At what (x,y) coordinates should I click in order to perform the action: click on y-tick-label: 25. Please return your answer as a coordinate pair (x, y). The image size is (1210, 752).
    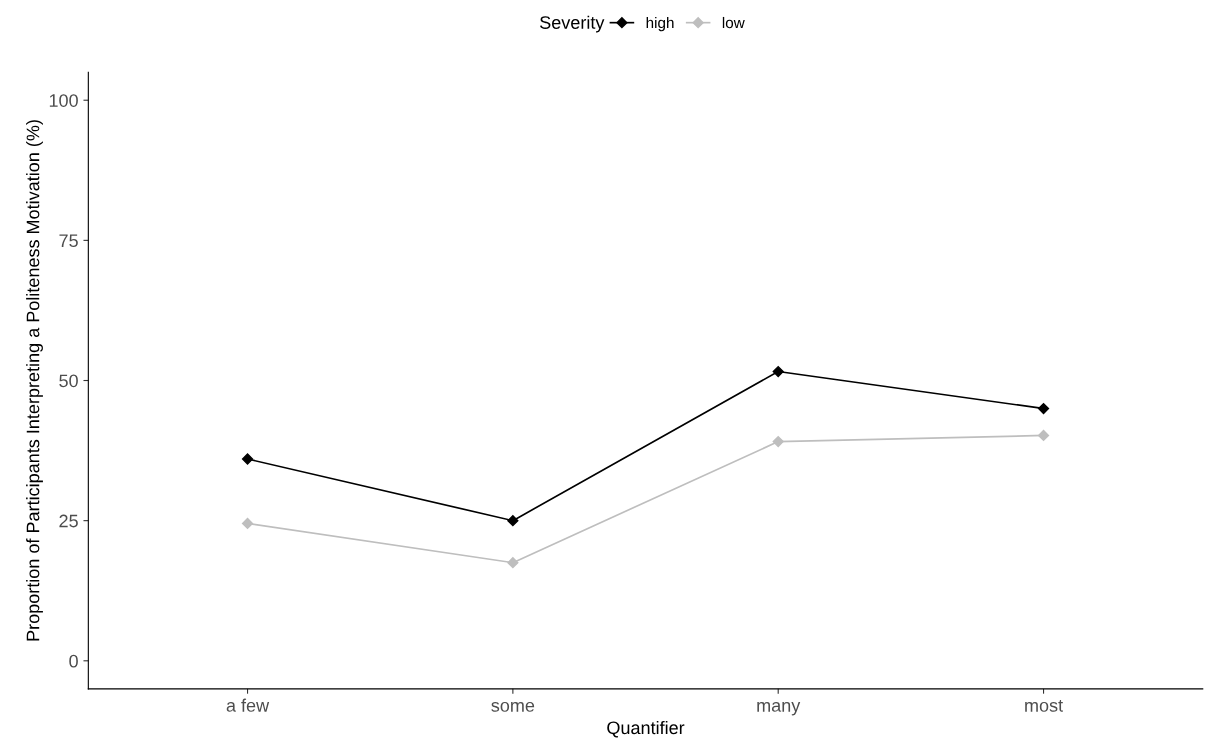
    Looking at the image, I should click on (68, 521).